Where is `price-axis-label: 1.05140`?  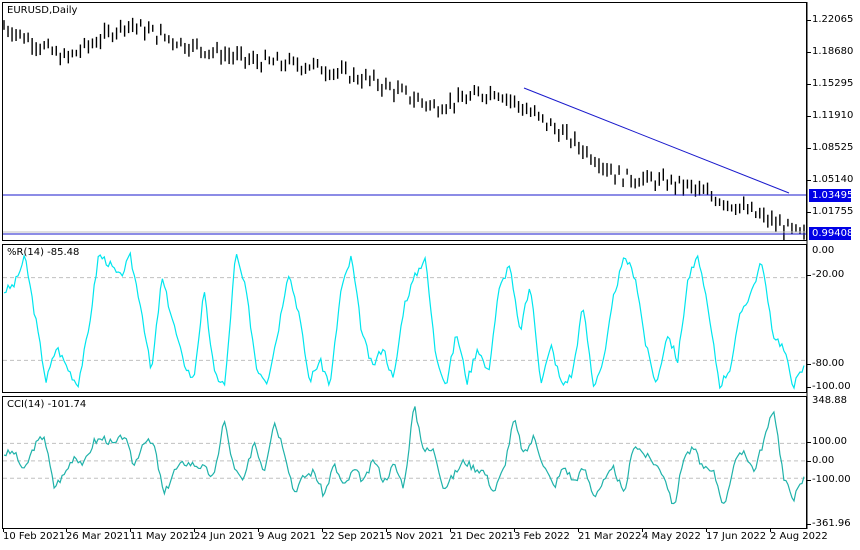 price-axis-label: 1.05140 is located at coordinates (833, 179).